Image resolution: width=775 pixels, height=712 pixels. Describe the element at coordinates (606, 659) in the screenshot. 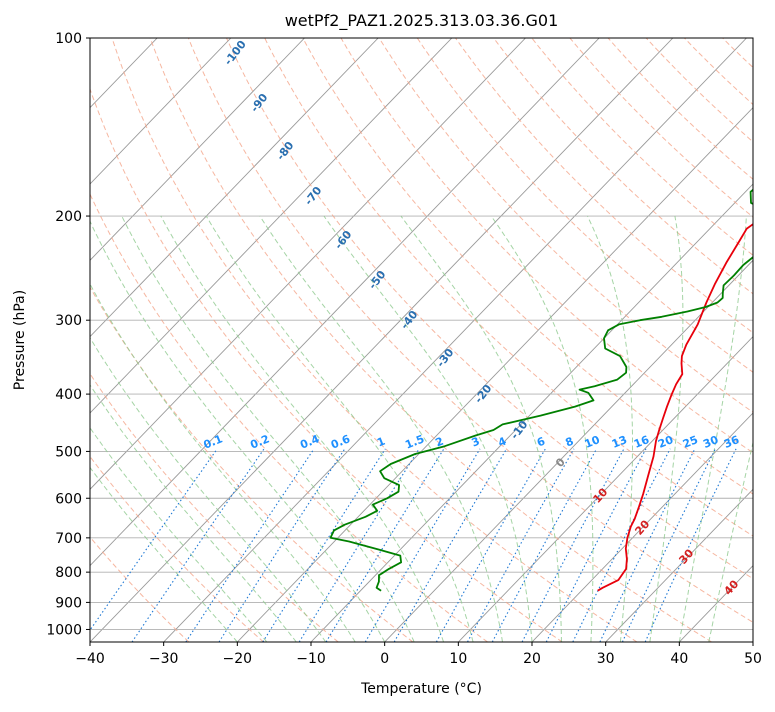

I see `x-tick-label: 30` at that location.